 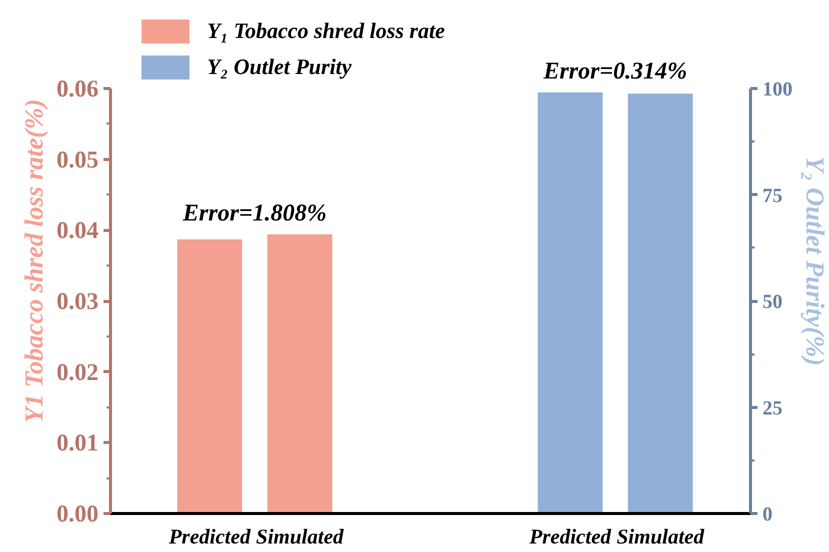 What do you see at coordinates (772, 408) in the screenshot?
I see `y2-tick-label: 25` at bounding box center [772, 408].